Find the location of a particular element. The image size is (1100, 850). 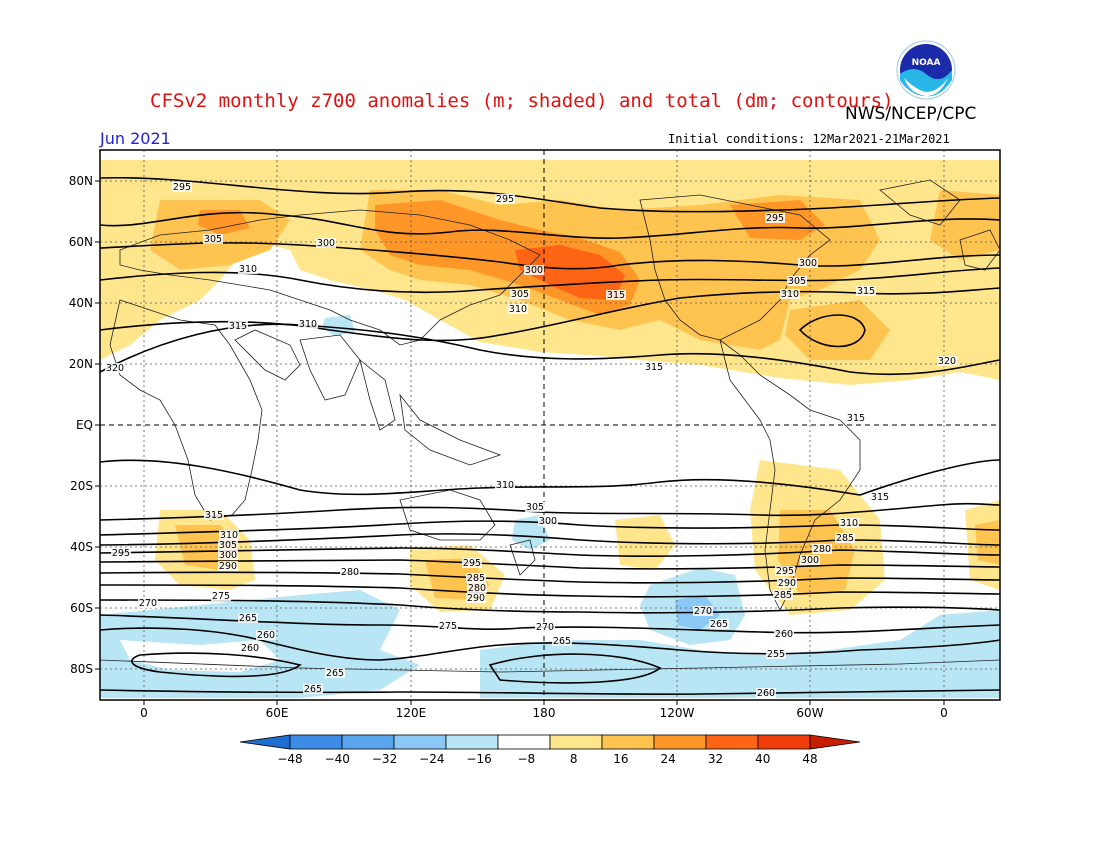

latitude-label: 60S is located at coordinates (81, 608).